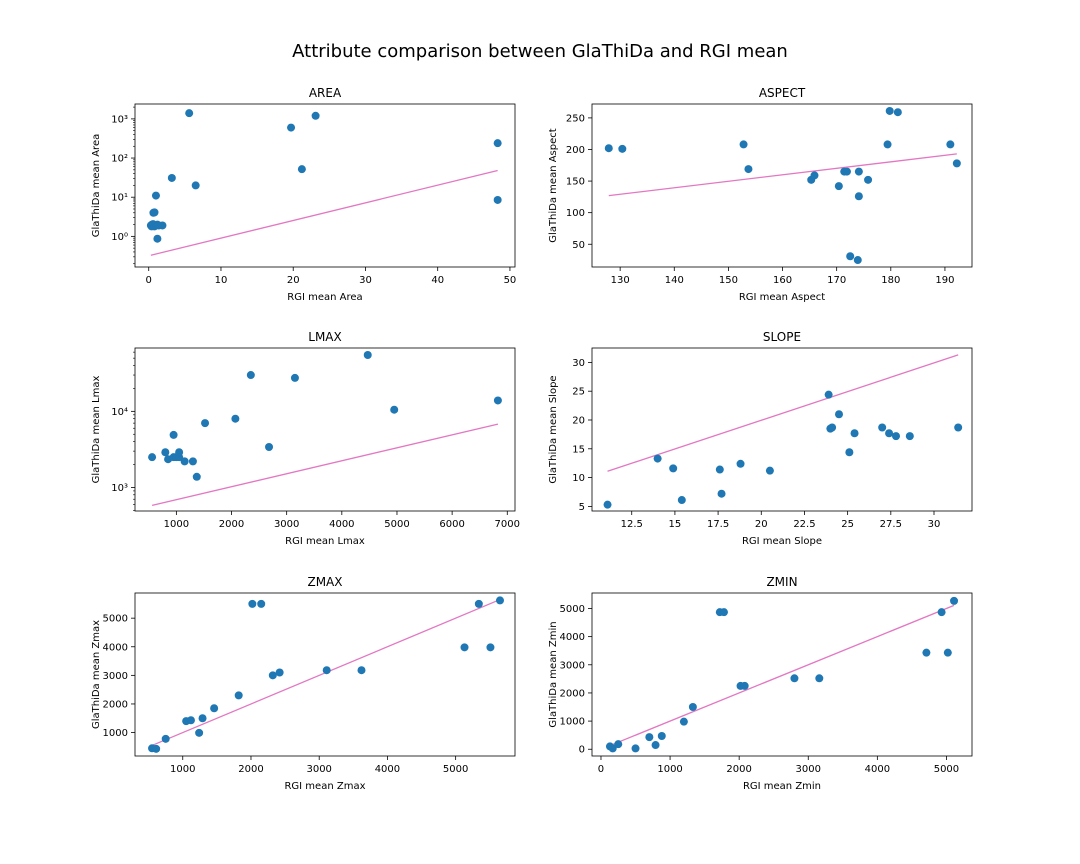 The width and height of the screenshot is (1080, 864). Describe the element at coordinates (231, 524) in the screenshot. I see `lmax-x-tick-label: 2000` at that location.